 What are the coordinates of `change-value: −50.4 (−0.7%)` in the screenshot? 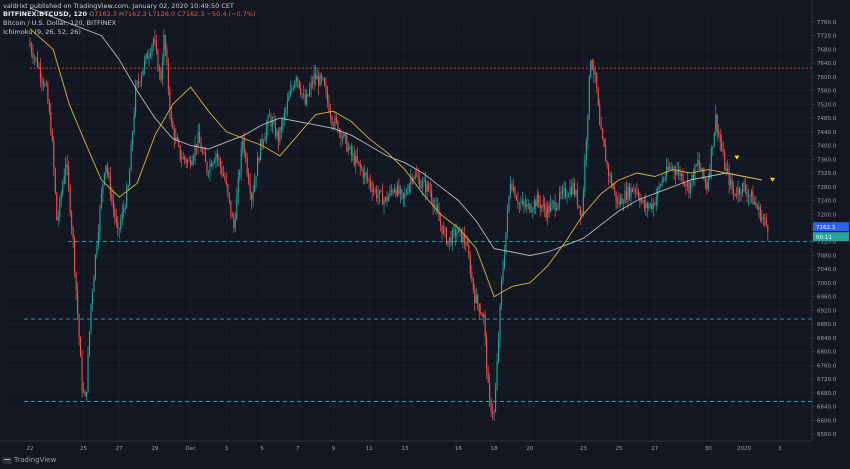 It's located at (231, 14).